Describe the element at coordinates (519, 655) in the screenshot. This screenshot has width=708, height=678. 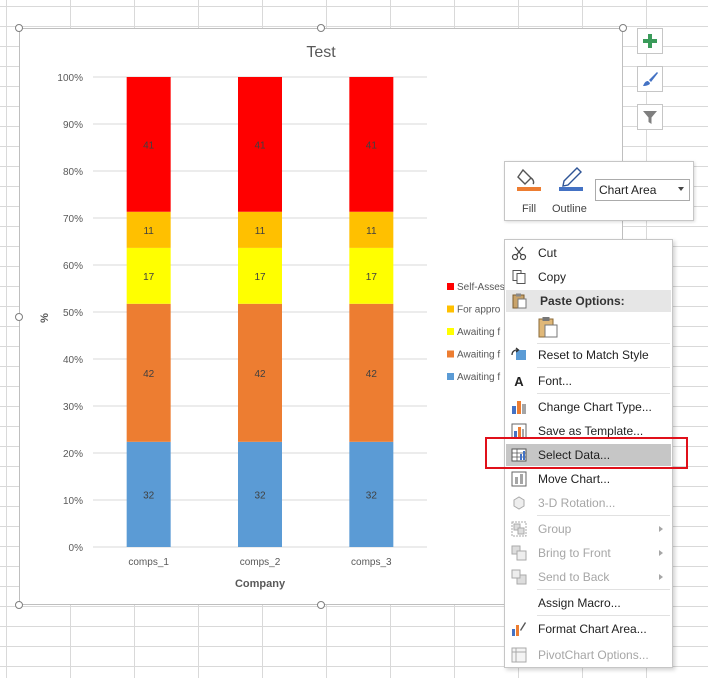
I see `pivot-options-icon` at that location.